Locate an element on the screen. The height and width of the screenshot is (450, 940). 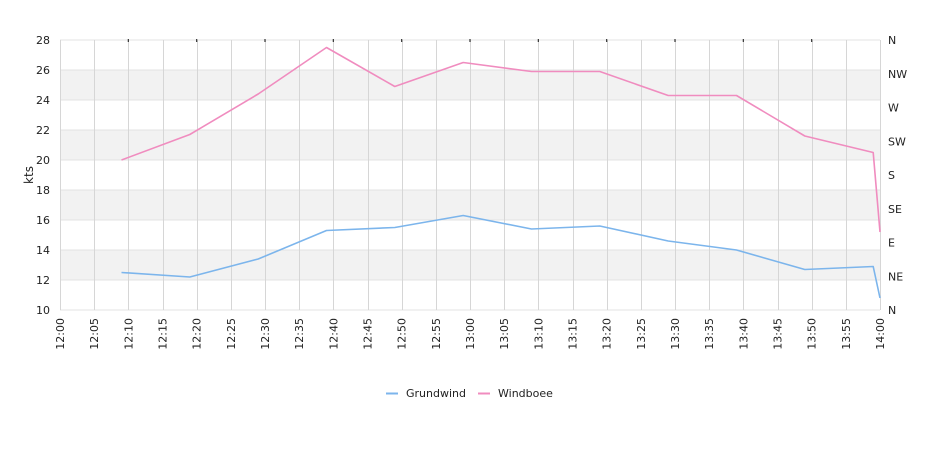
y2-tick-label: NW is located at coordinates (897, 74).